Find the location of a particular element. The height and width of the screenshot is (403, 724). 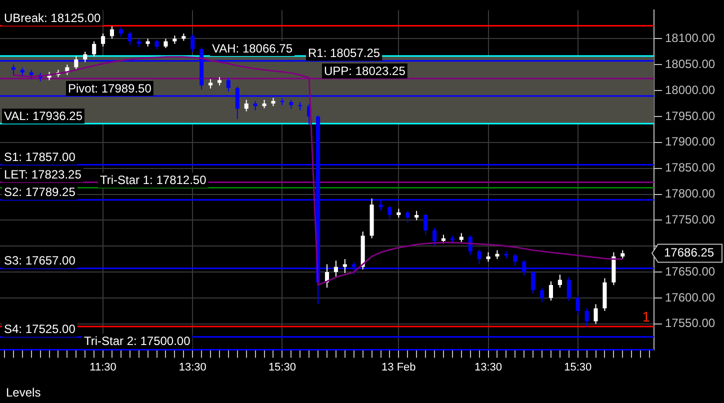

ref-line-label: Tri-Star 2: 17500.00 is located at coordinates (137, 341).